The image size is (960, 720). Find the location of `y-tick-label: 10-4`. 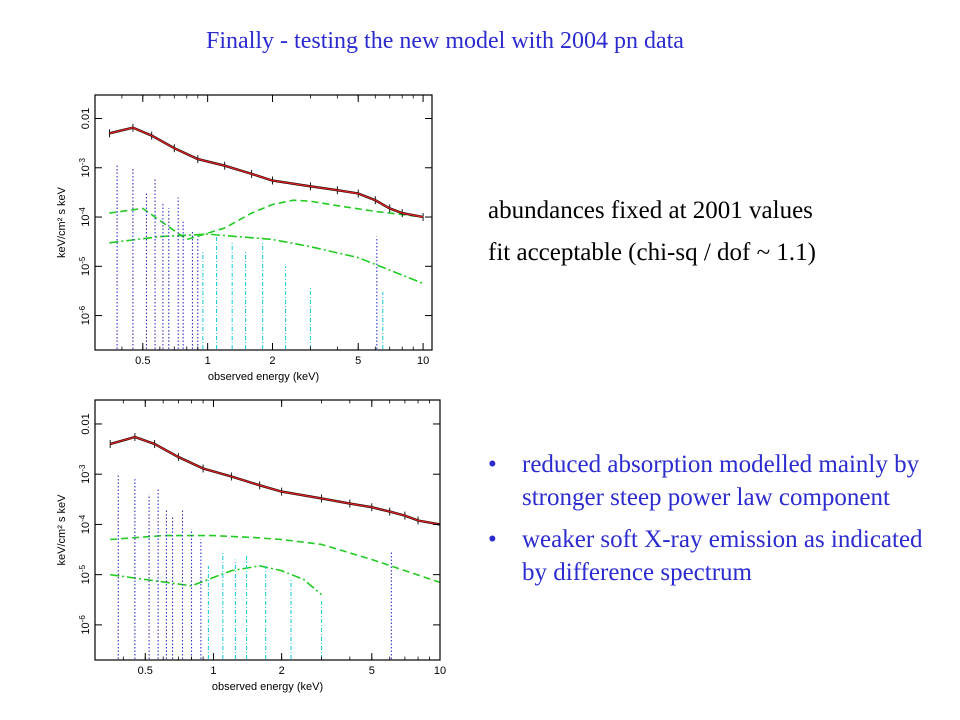

y-tick-label: 10-4 is located at coordinates (85, 524).